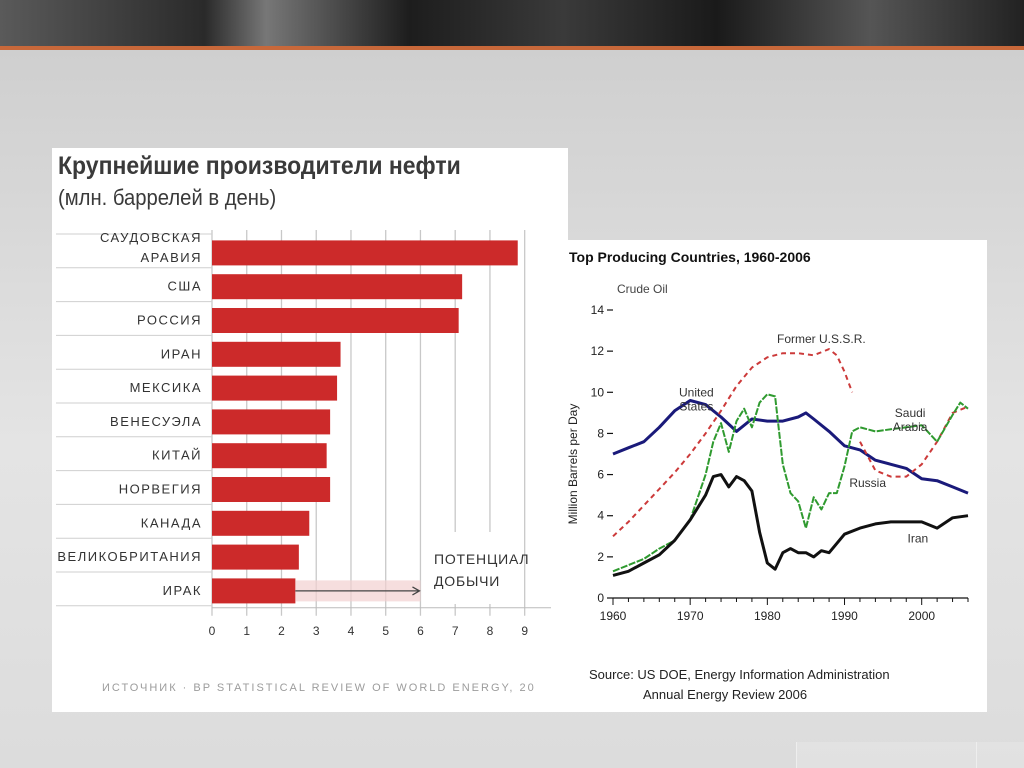  What do you see at coordinates (600, 475) in the screenshot?
I see `y-tick-label: 6` at bounding box center [600, 475].